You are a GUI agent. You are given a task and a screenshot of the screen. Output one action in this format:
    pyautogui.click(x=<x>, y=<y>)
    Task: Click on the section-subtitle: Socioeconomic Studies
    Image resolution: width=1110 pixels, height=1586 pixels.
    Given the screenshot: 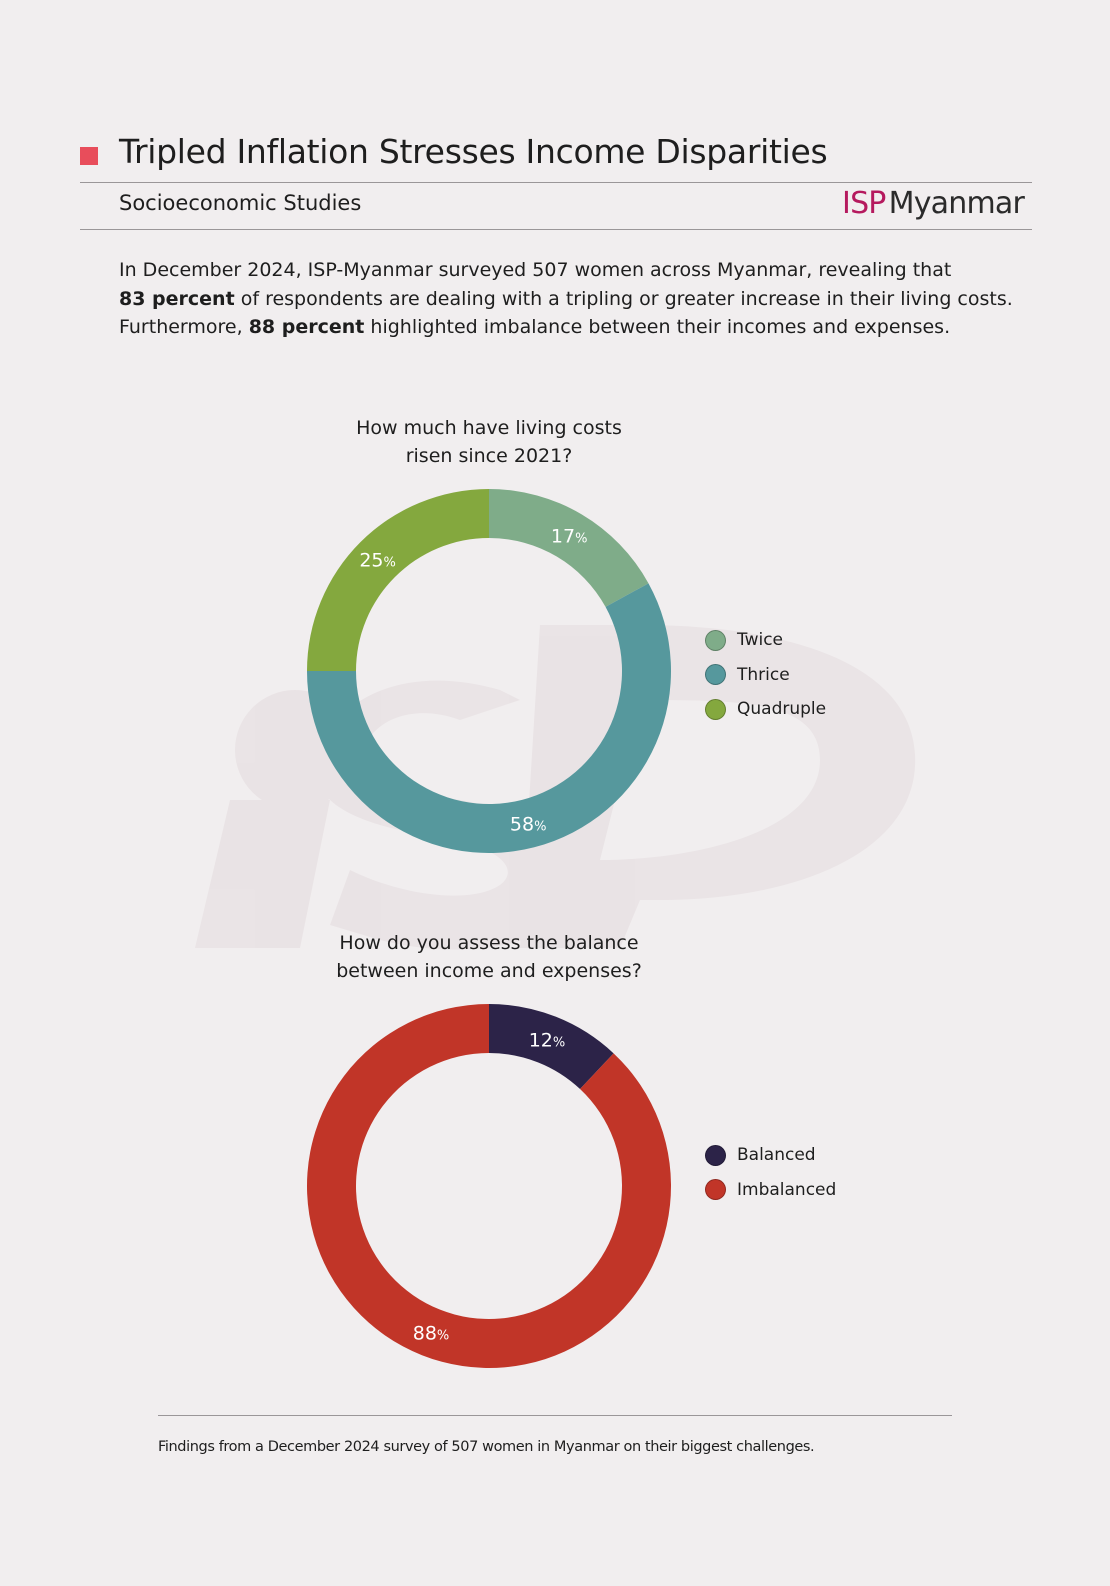 What is the action you would take?
    pyautogui.click(x=240, y=203)
    